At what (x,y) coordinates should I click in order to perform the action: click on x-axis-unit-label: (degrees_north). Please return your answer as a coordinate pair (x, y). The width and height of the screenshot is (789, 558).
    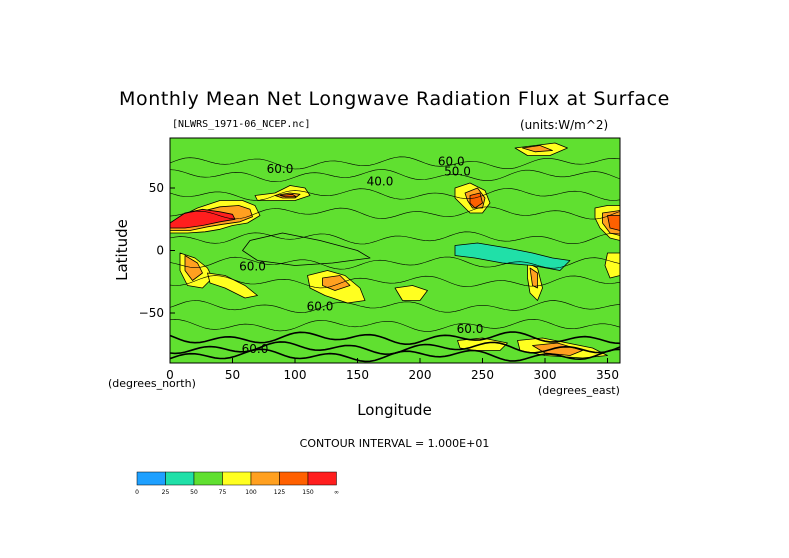
    Looking at the image, I should click on (152, 383).